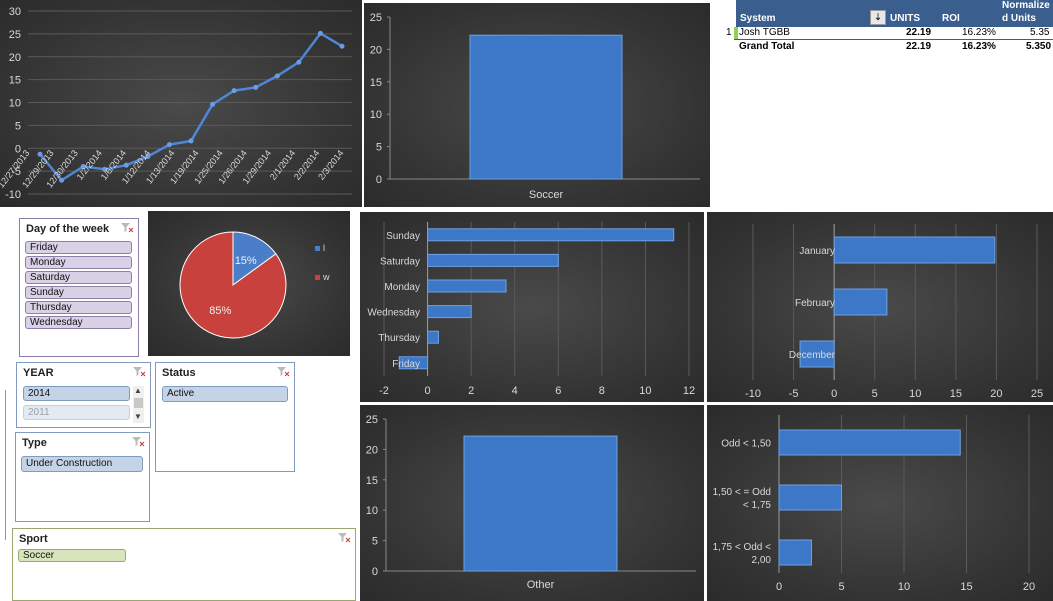 The image size is (1053, 601). Describe the element at coordinates (746, 444) in the screenshot. I see `y-category-label: Odd < 1,50` at that location.